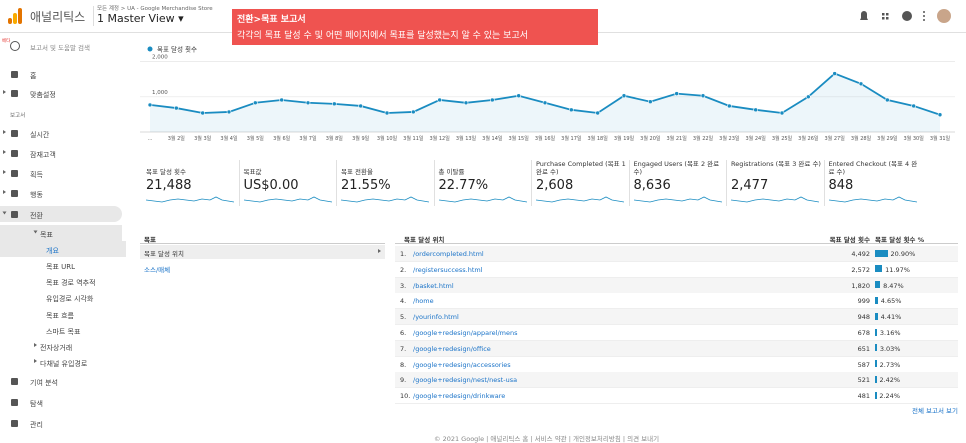 This screenshot has width=966, height=443. Describe the element at coordinates (140, 18) in the screenshot. I see `view-selector: 1 Master View ▾` at that location.